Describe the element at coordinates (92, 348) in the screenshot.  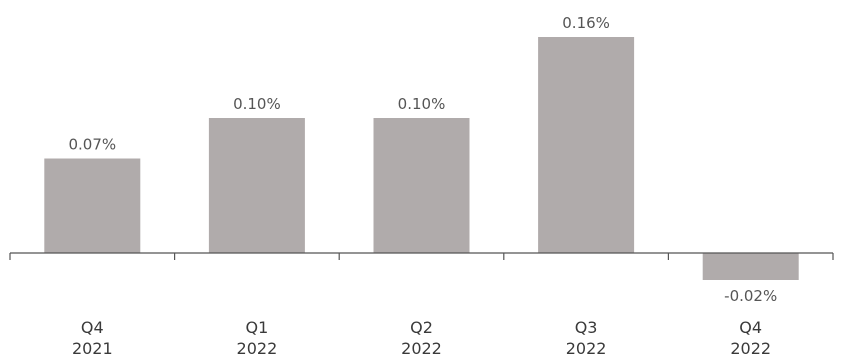
I see `category-label-year-0: 2021` at that location.